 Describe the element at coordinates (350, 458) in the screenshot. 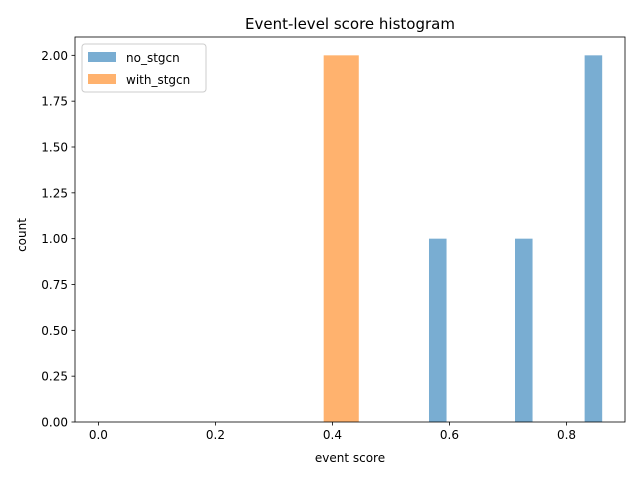

I see `x-axis-label: event score` at that location.